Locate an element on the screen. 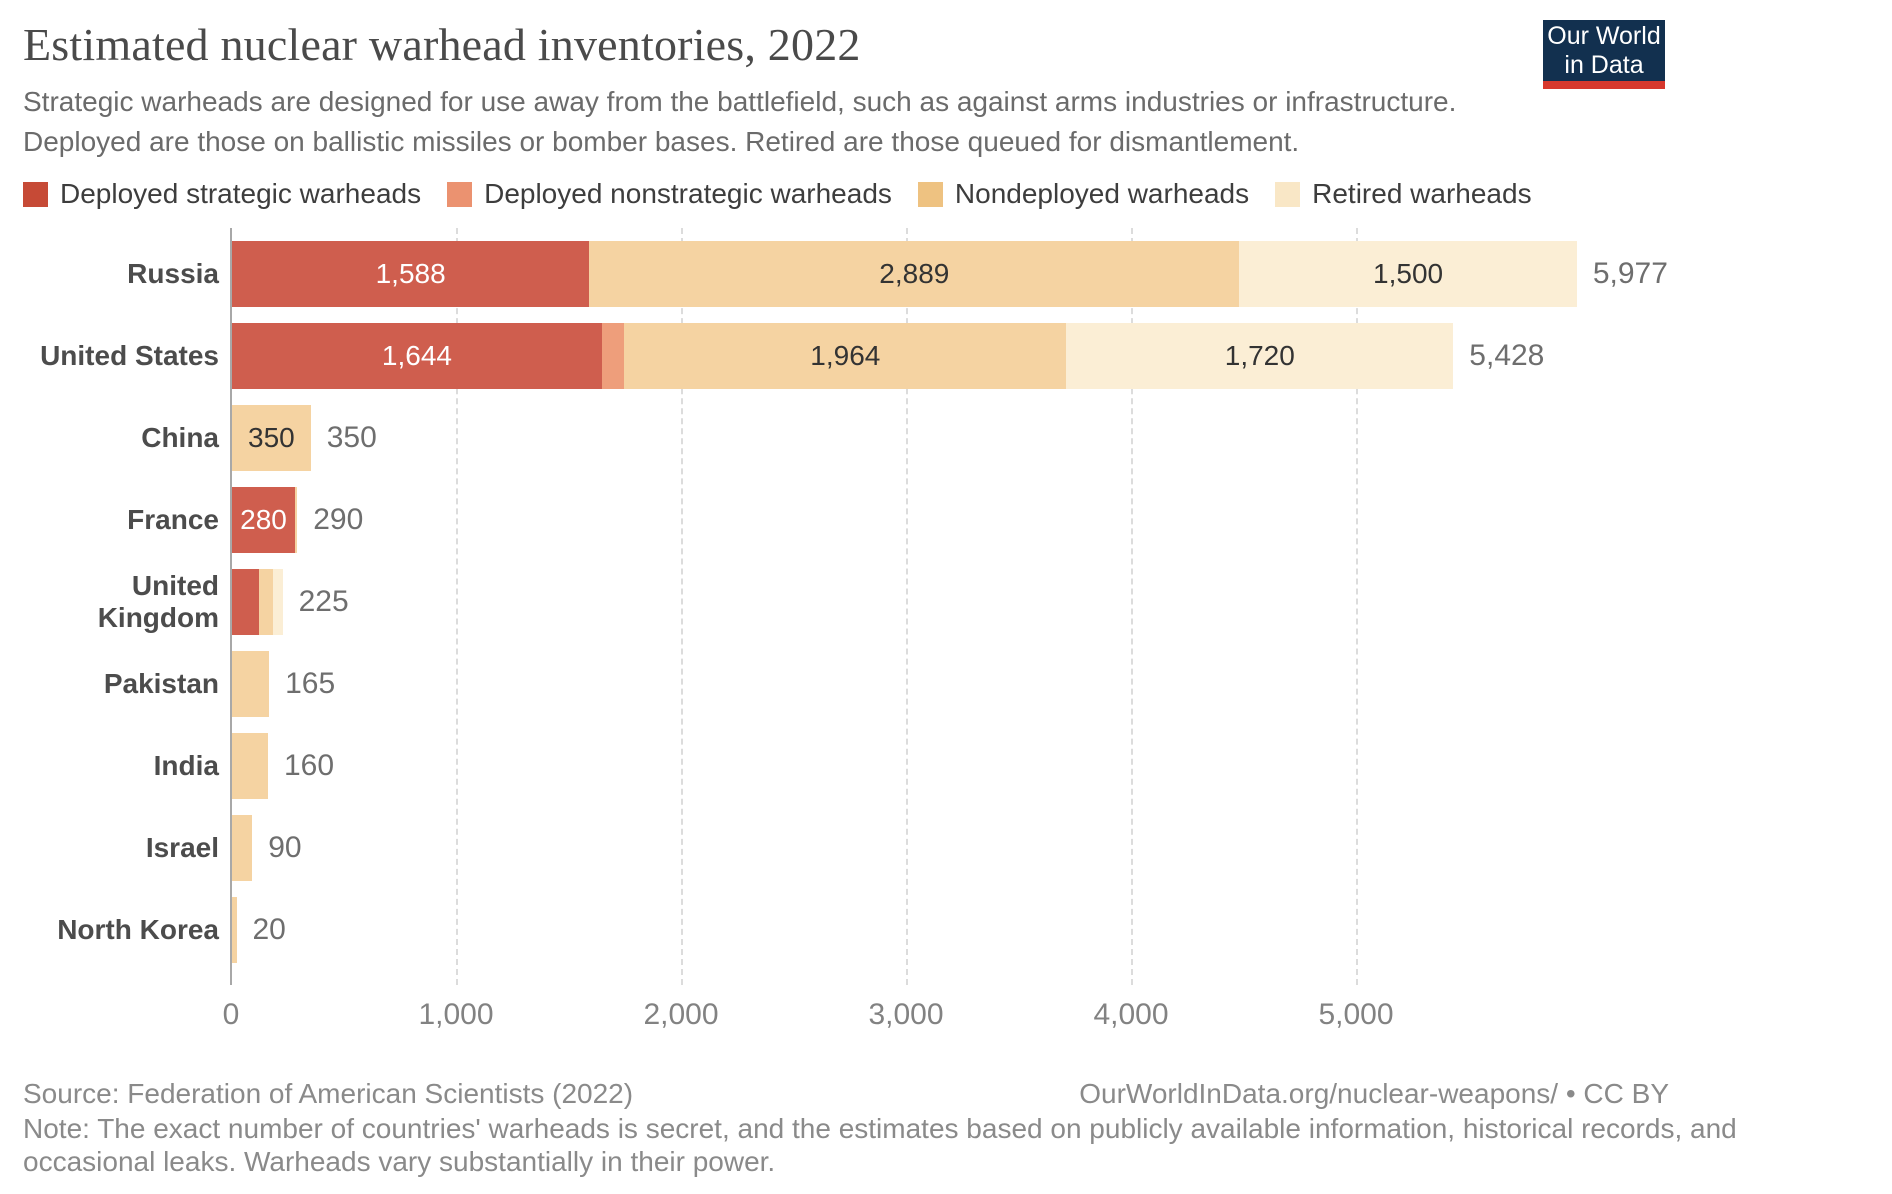 The image size is (1892, 1194). legend-item-retired: Retired warheads is located at coordinates (1403, 194).